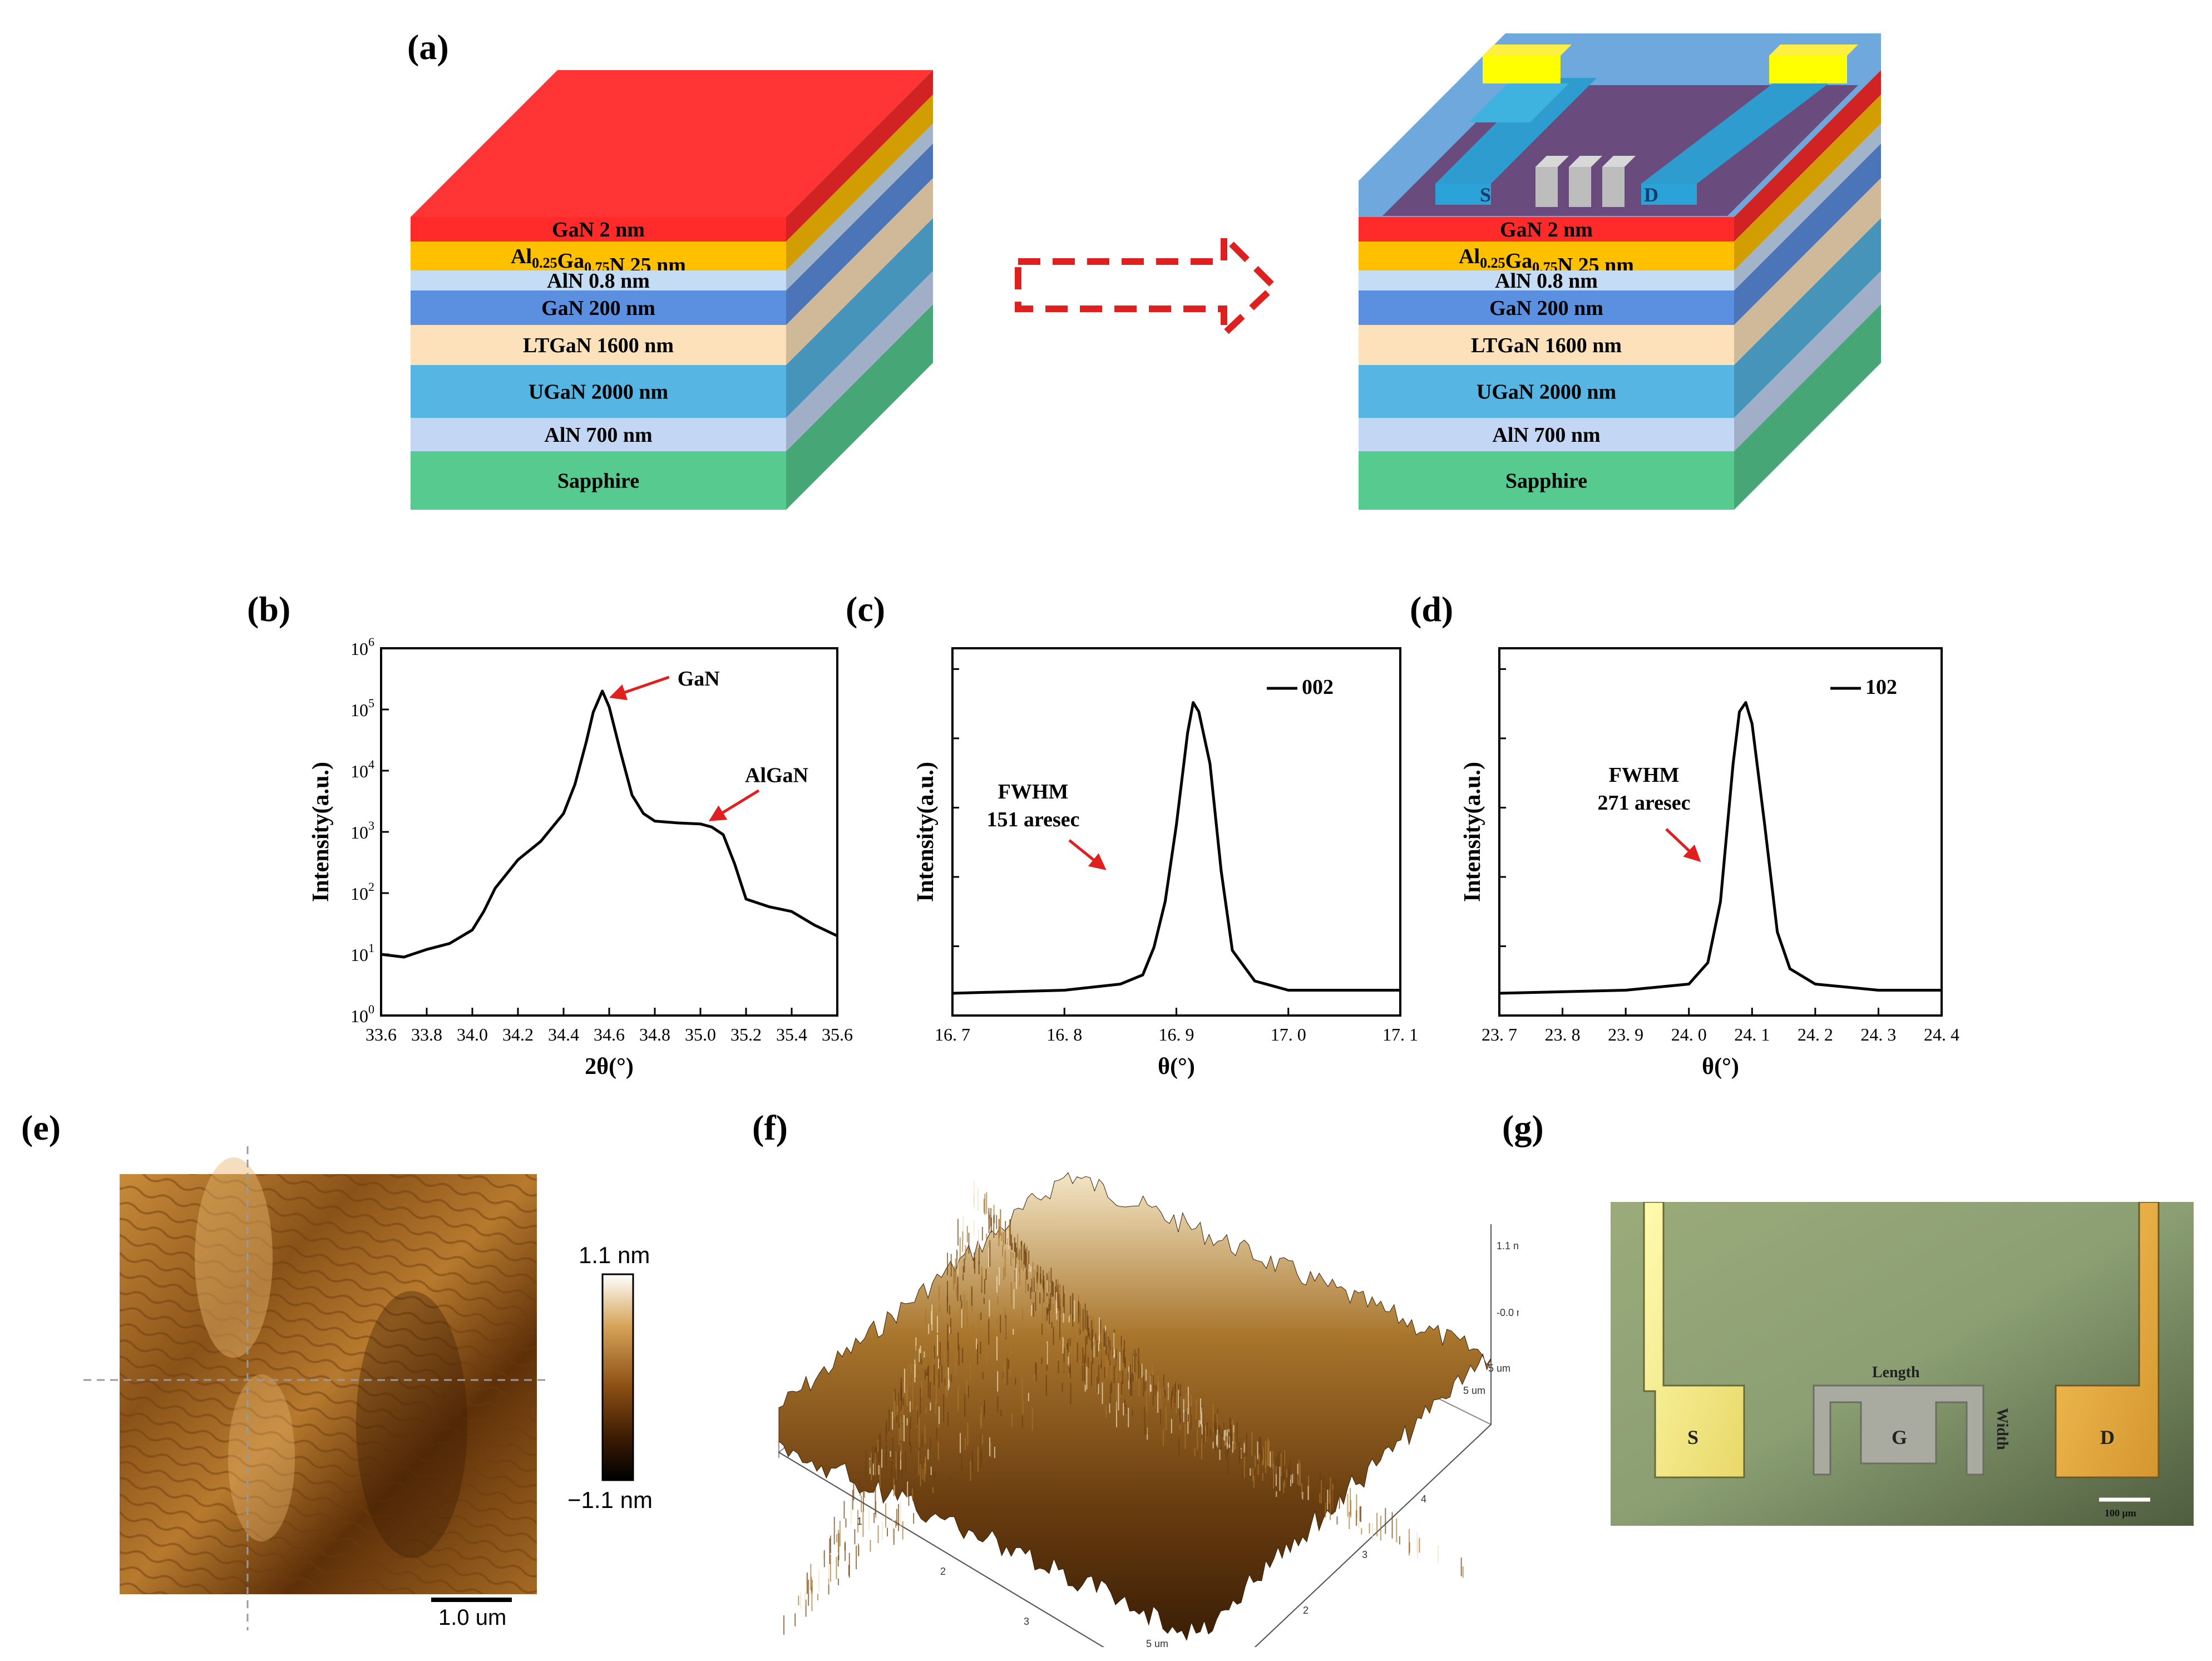  I want to click on right-layer-ltgan, so click(1546, 345).